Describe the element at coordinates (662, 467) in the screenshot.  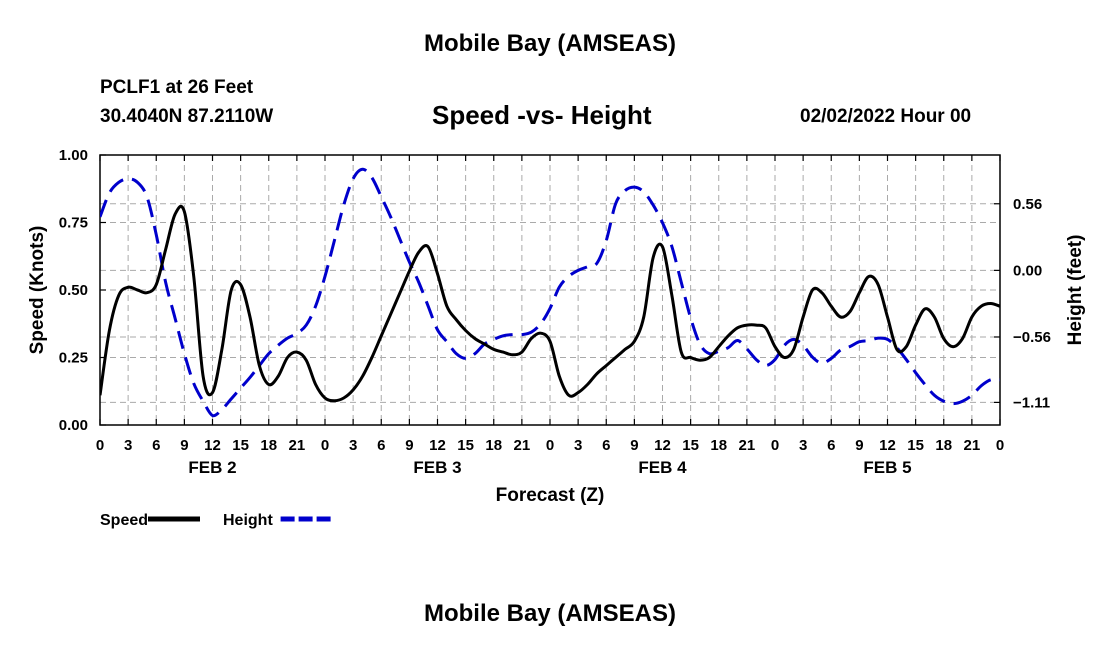
I see `day-label: FEB 4` at that location.